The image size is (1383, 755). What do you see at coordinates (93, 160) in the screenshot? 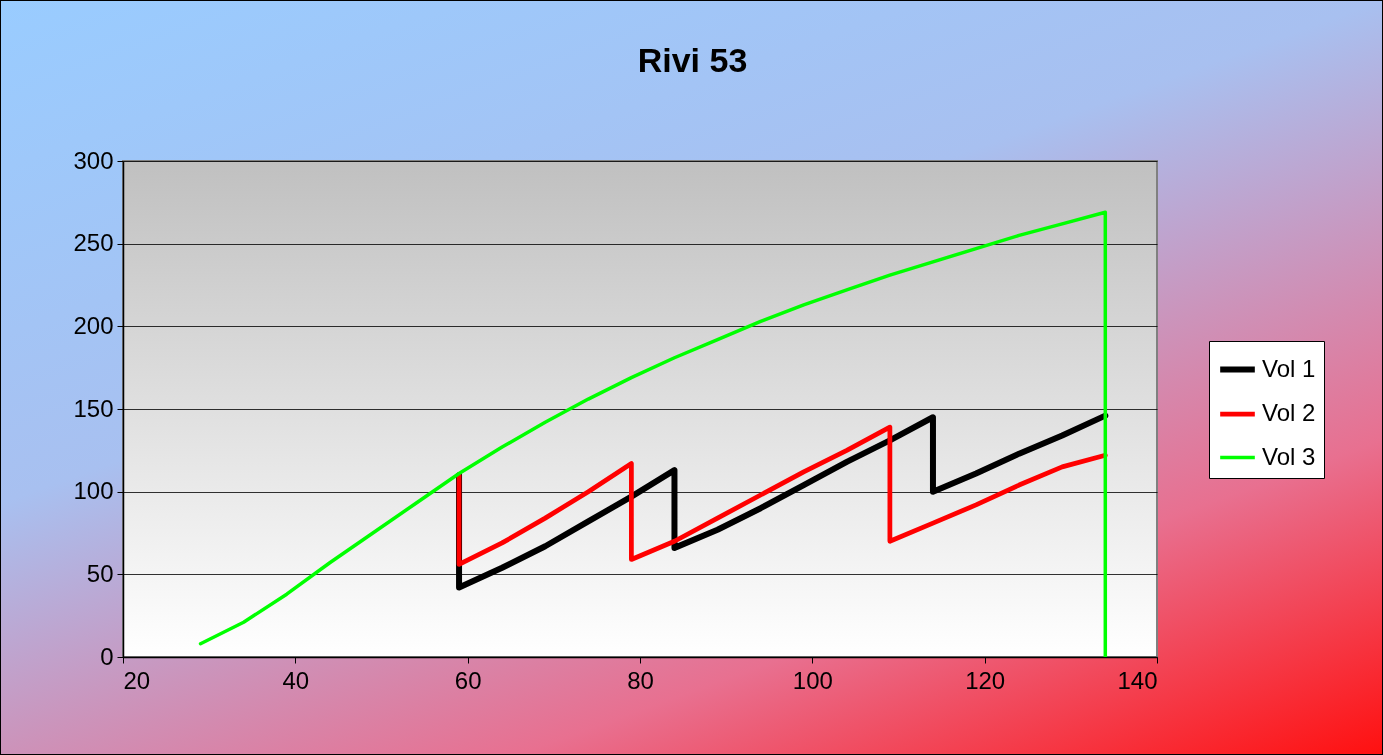
I see `y-tick-label: 300` at bounding box center [93, 160].